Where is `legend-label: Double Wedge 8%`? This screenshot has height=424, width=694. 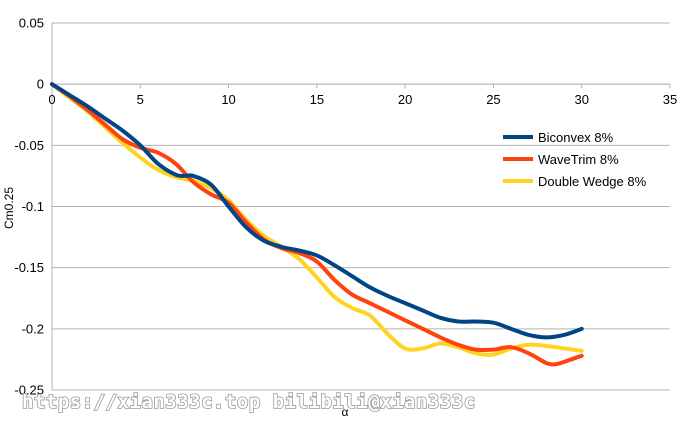
legend-label: Double Wedge 8% is located at coordinates (592, 181).